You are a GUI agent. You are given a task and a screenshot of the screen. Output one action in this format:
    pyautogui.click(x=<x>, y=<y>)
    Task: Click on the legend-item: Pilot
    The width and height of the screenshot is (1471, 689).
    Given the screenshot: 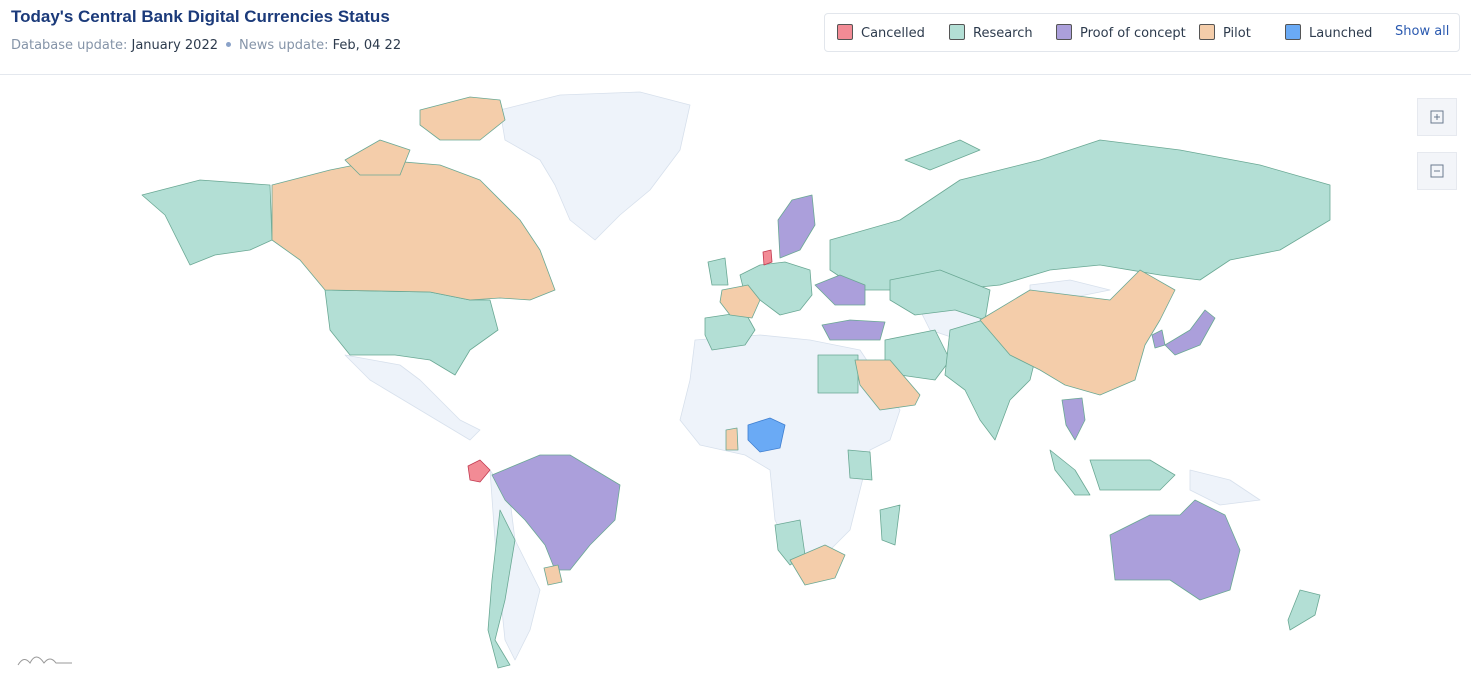 What is the action you would take?
    pyautogui.click(x=1225, y=32)
    